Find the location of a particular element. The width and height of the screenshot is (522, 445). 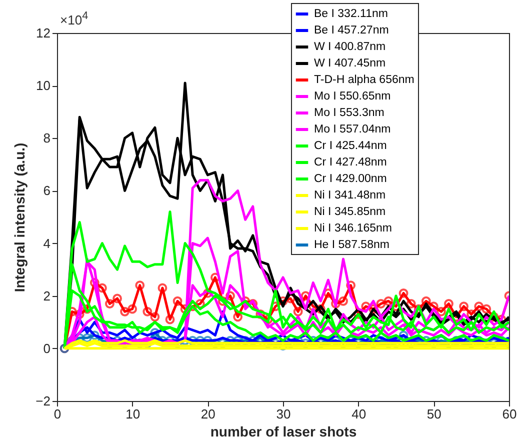

x-tick-label: 40 is located at coordinates (359, 414).